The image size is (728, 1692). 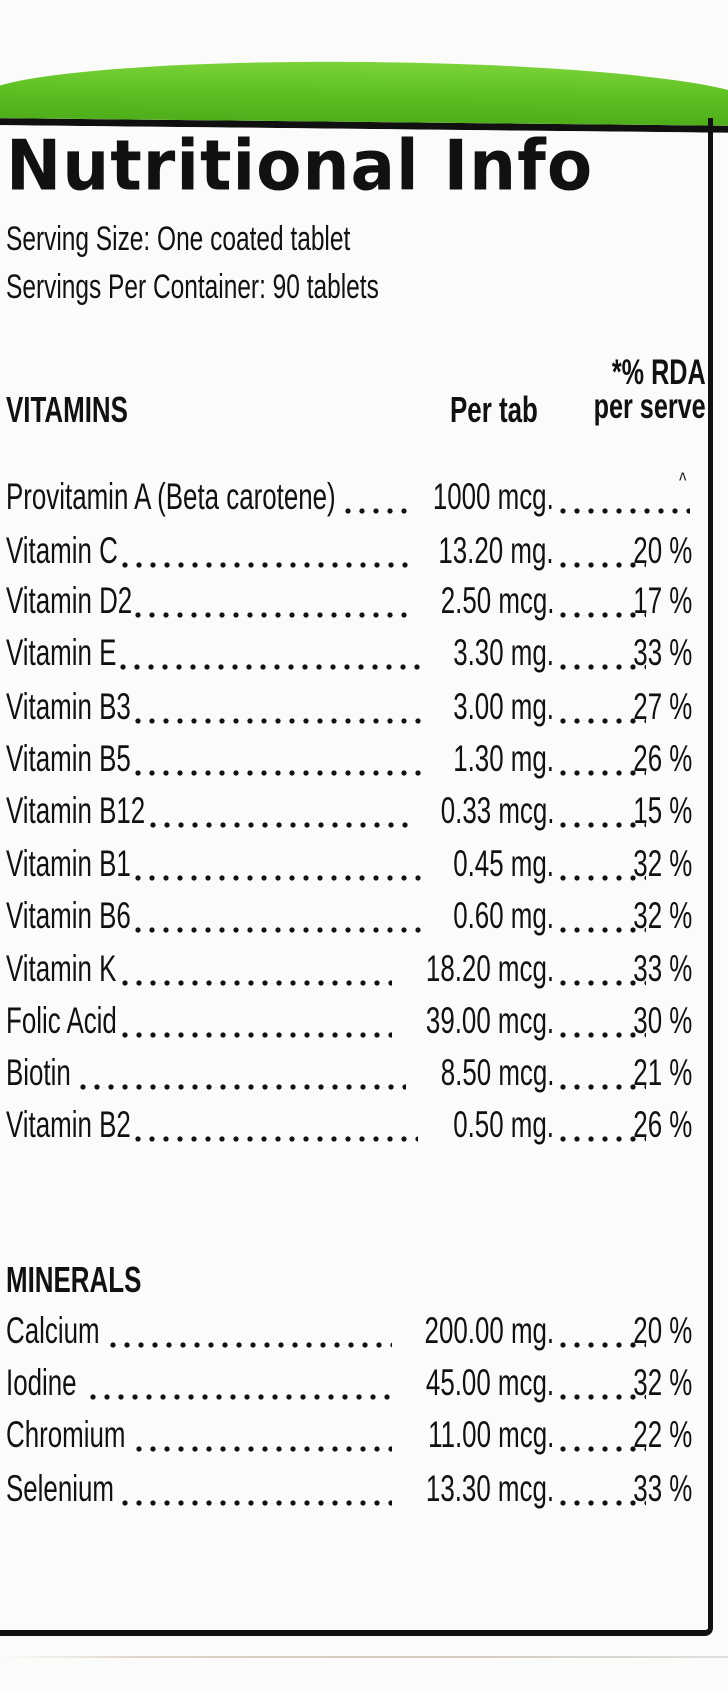 What do you see at coordinates (489, 1020) in the screenshot?
I see `nutrient-amount: 39.00 mcg.` at bounding box center [489, 1020].